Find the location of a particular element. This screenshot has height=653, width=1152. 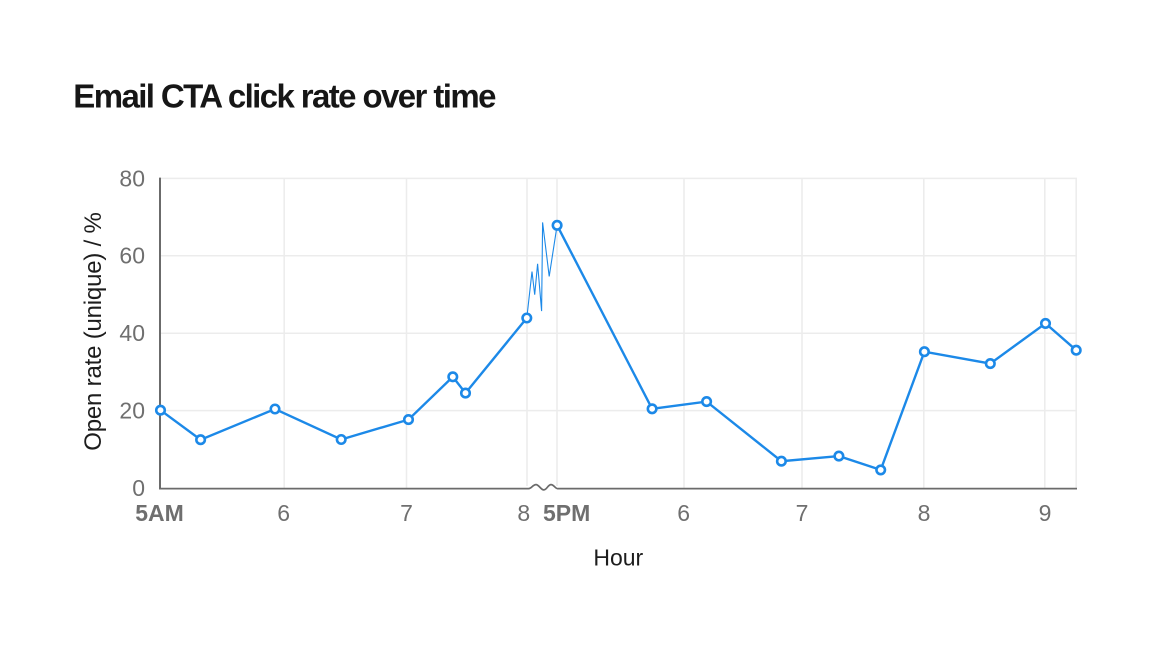

svg-text: Open rate (unique) / % is located at coordinates (93, 331).